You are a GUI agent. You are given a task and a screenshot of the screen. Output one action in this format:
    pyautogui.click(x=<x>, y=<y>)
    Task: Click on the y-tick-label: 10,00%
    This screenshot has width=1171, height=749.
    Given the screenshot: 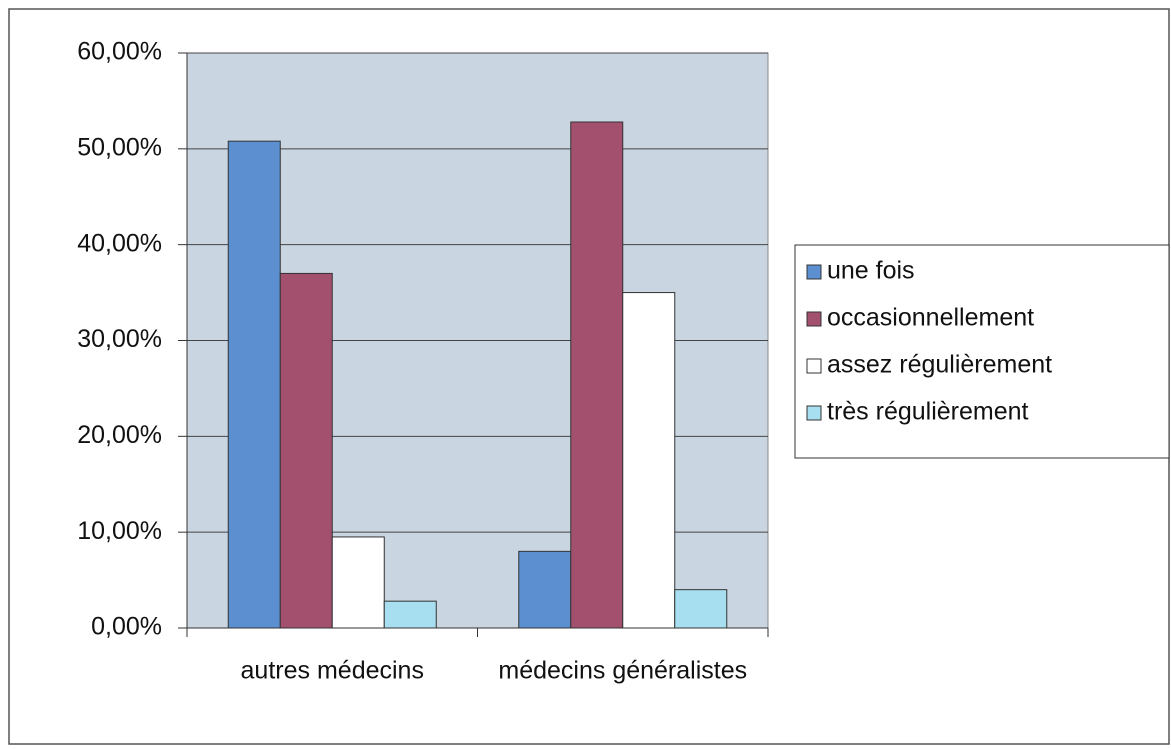 What is the action you would take?
    pyautogui.click(x=119, y=531)
    